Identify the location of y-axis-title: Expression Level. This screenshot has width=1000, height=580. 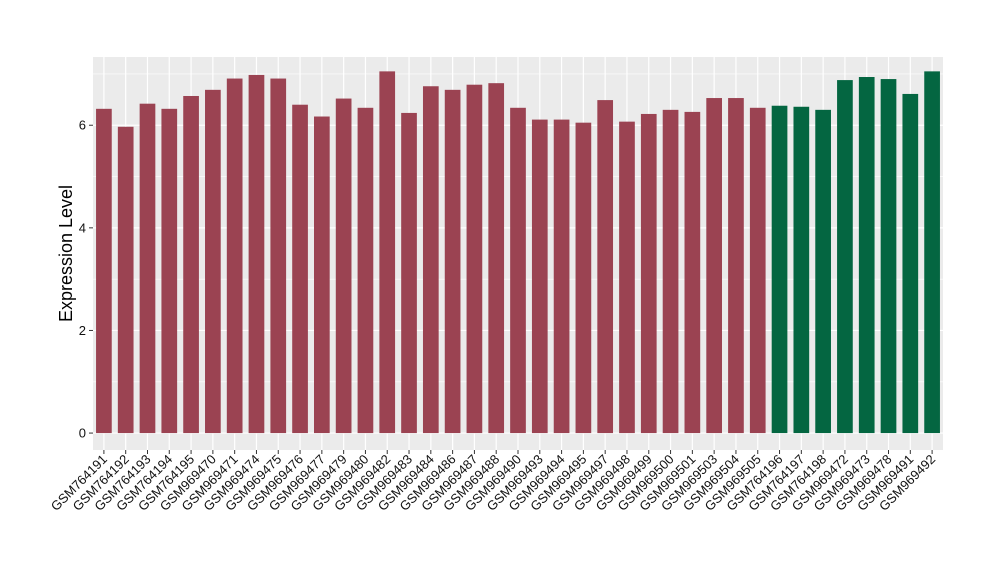
(66, 253).